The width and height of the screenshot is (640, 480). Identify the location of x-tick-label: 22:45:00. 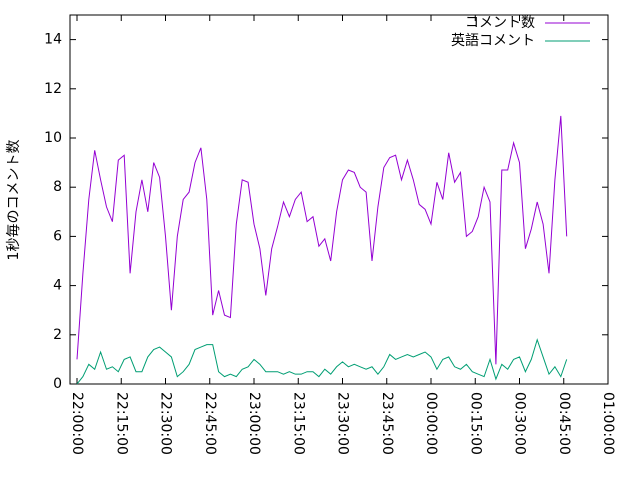
(210, 423).